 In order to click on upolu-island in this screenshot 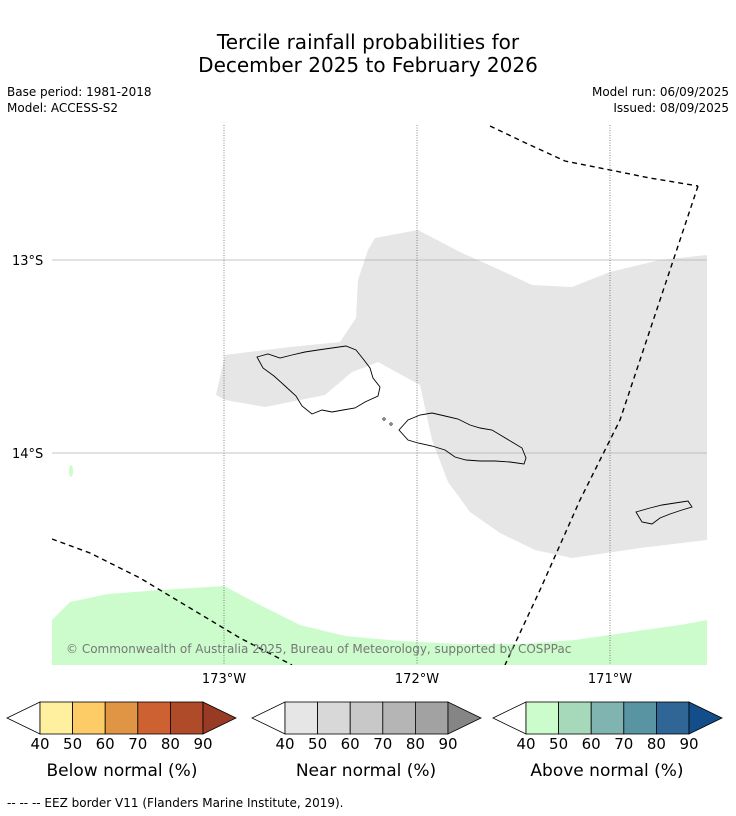, I will do `click(462, 438)`.